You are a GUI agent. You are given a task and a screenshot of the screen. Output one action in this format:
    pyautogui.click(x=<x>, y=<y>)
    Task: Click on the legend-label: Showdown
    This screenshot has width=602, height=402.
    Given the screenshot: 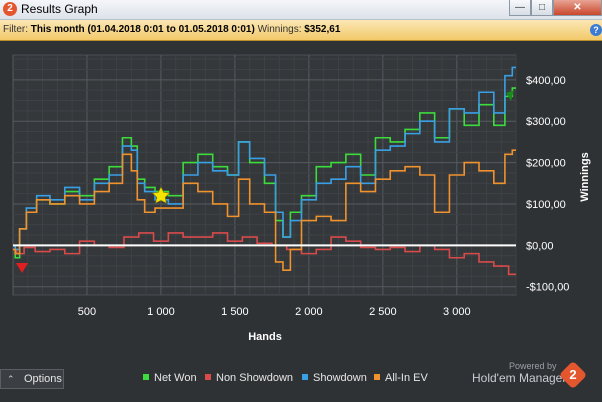 What is the action you would take?
    pyautogui.click(x=340, y=378)
    